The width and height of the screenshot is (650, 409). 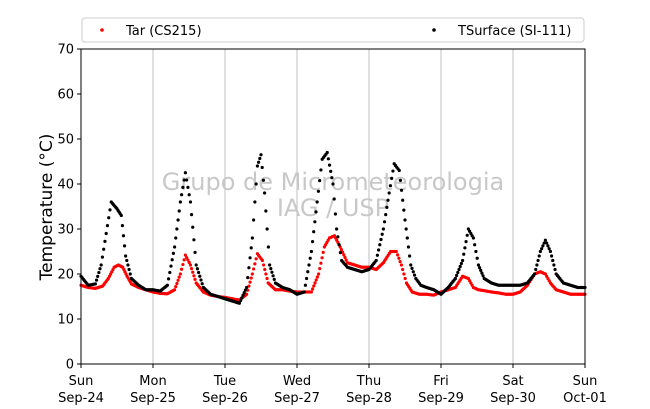 I want to click on y-tick-label: 50, so click(x=65, y=140).